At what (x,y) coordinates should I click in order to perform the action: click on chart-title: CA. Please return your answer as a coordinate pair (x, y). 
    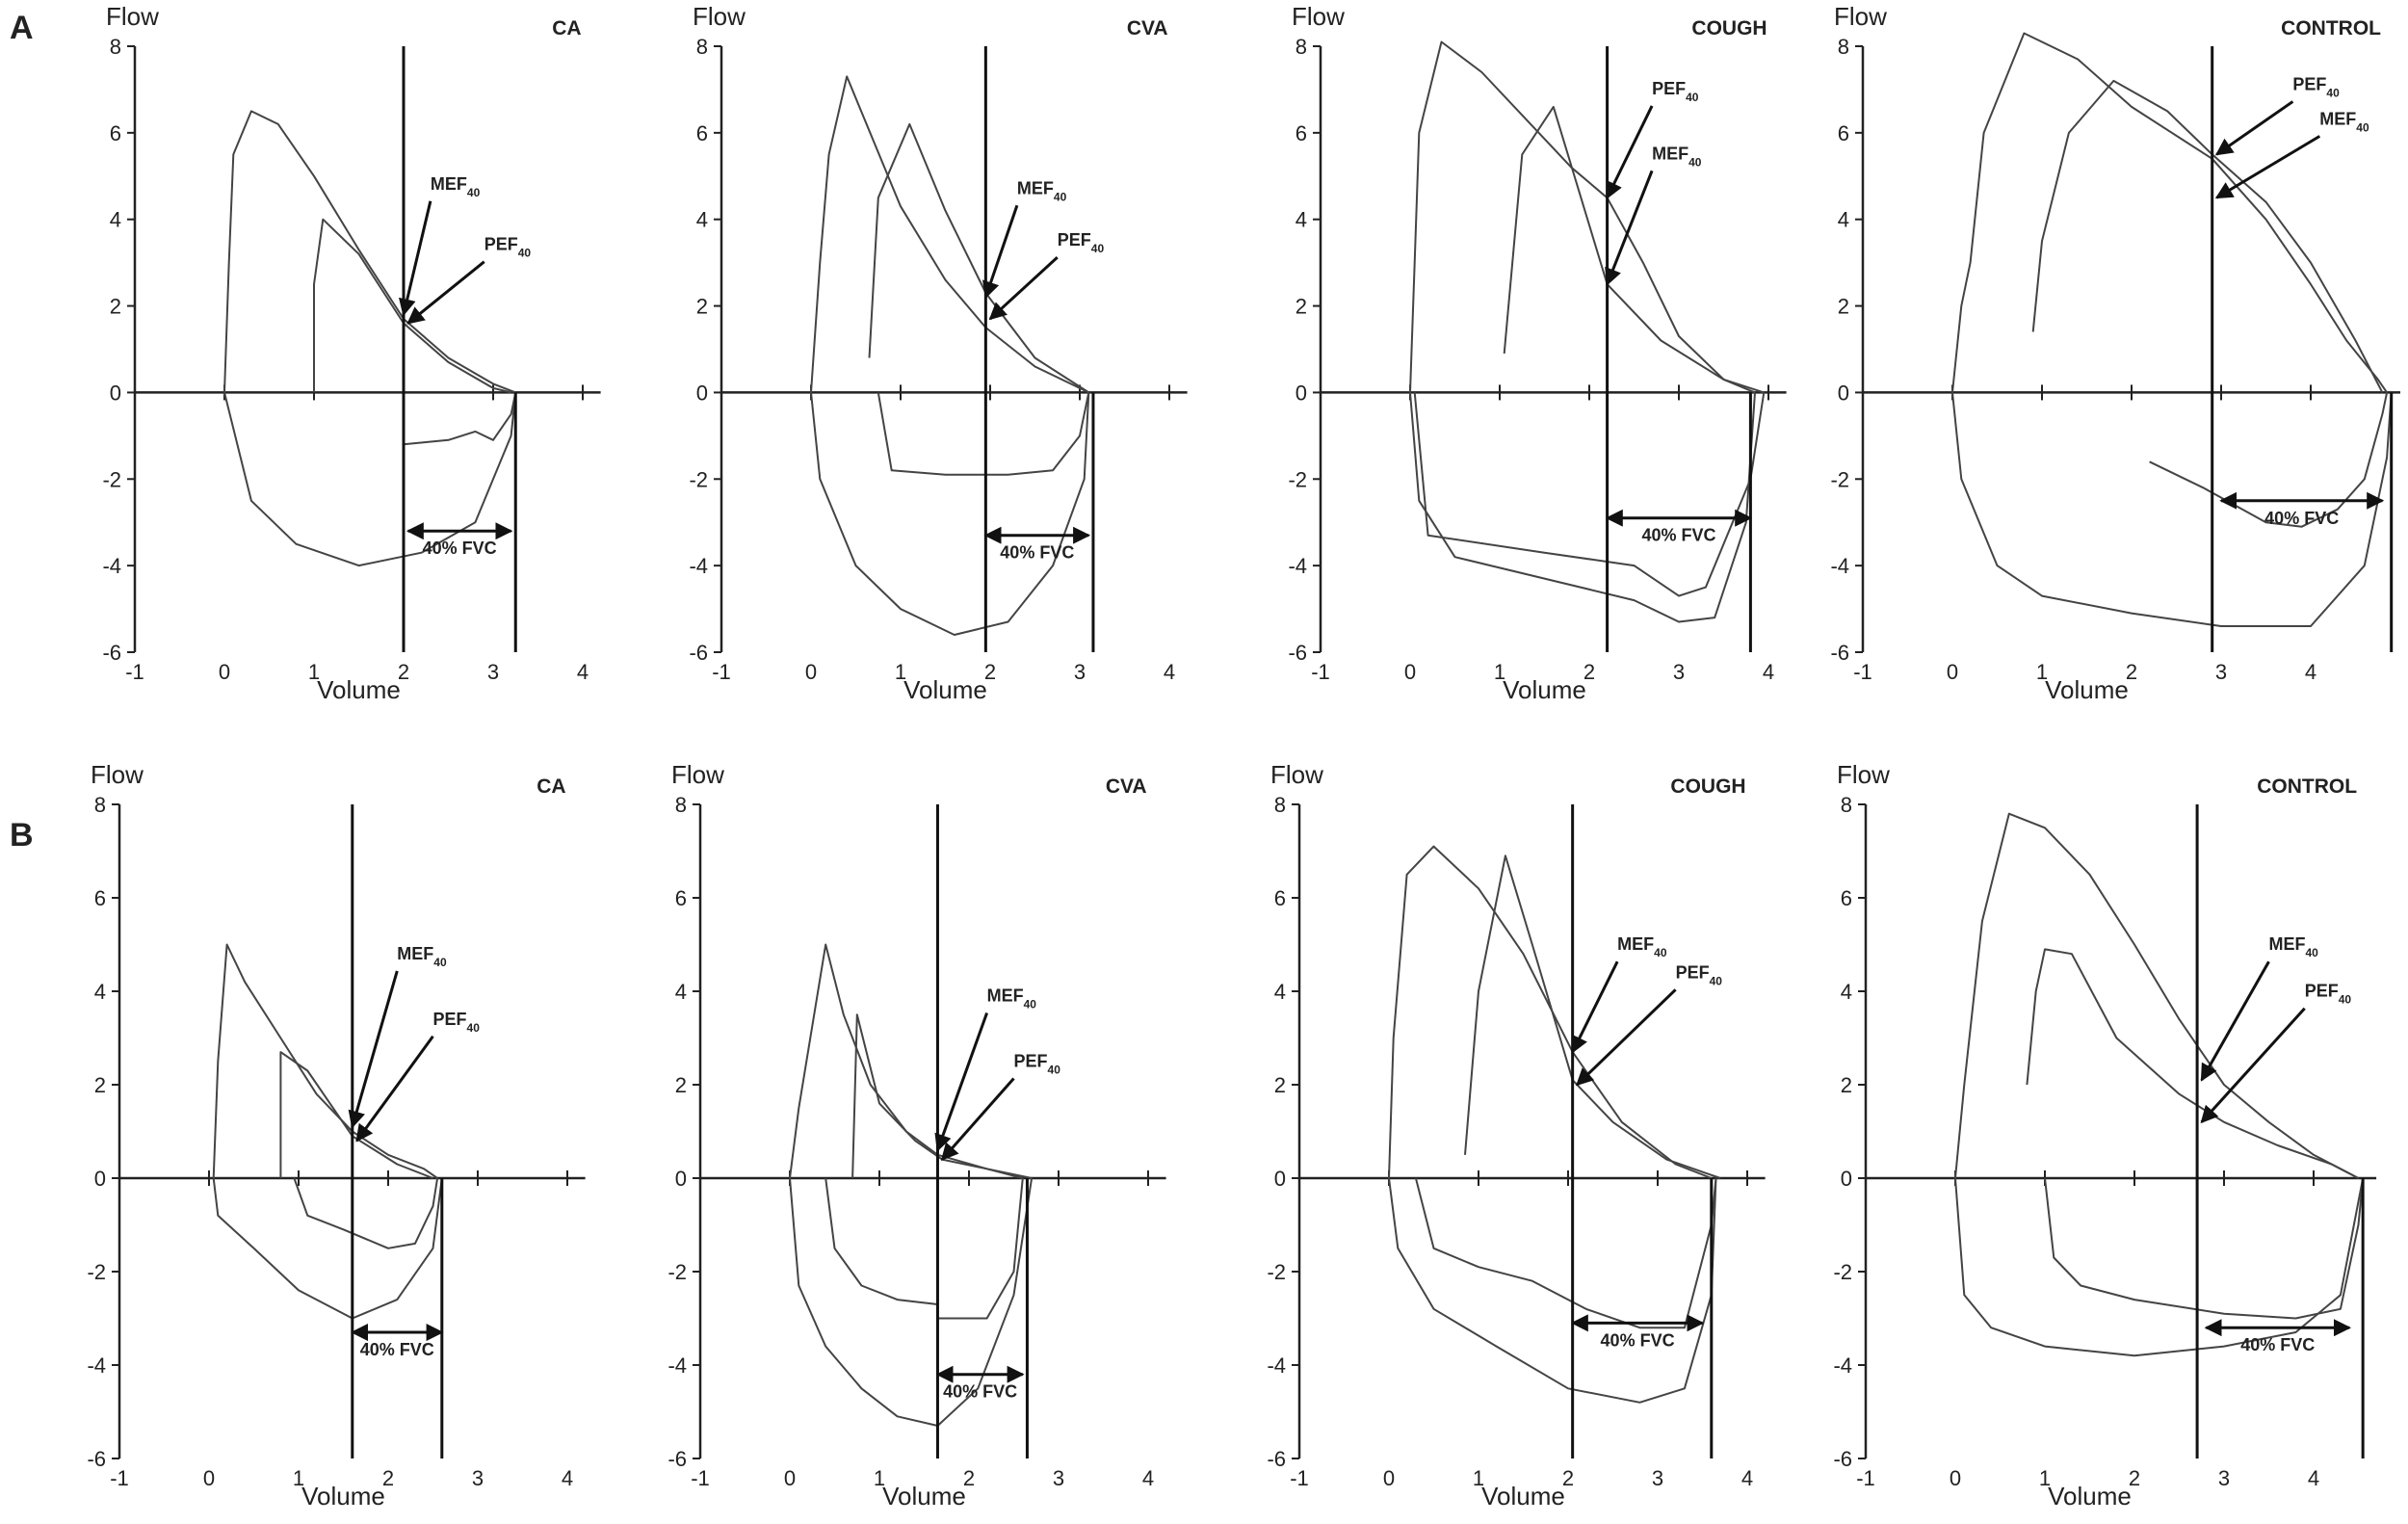
    Looking at the image, I should click on (566, 28).